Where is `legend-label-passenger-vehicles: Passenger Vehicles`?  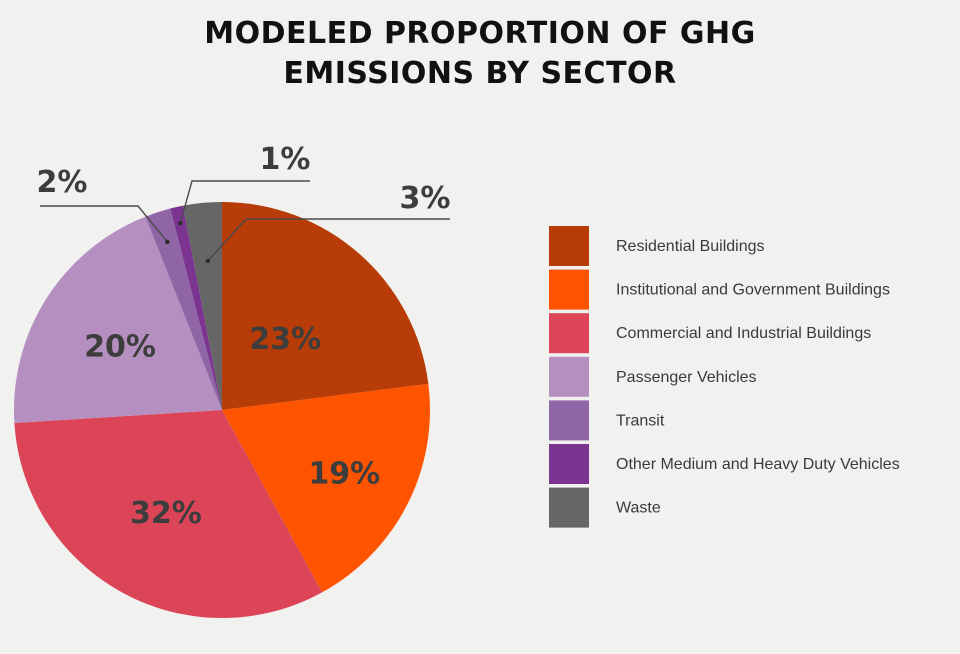 legend-label-passenger-vehicles: Passenger Vehicles is located at coordinates (686, 377).